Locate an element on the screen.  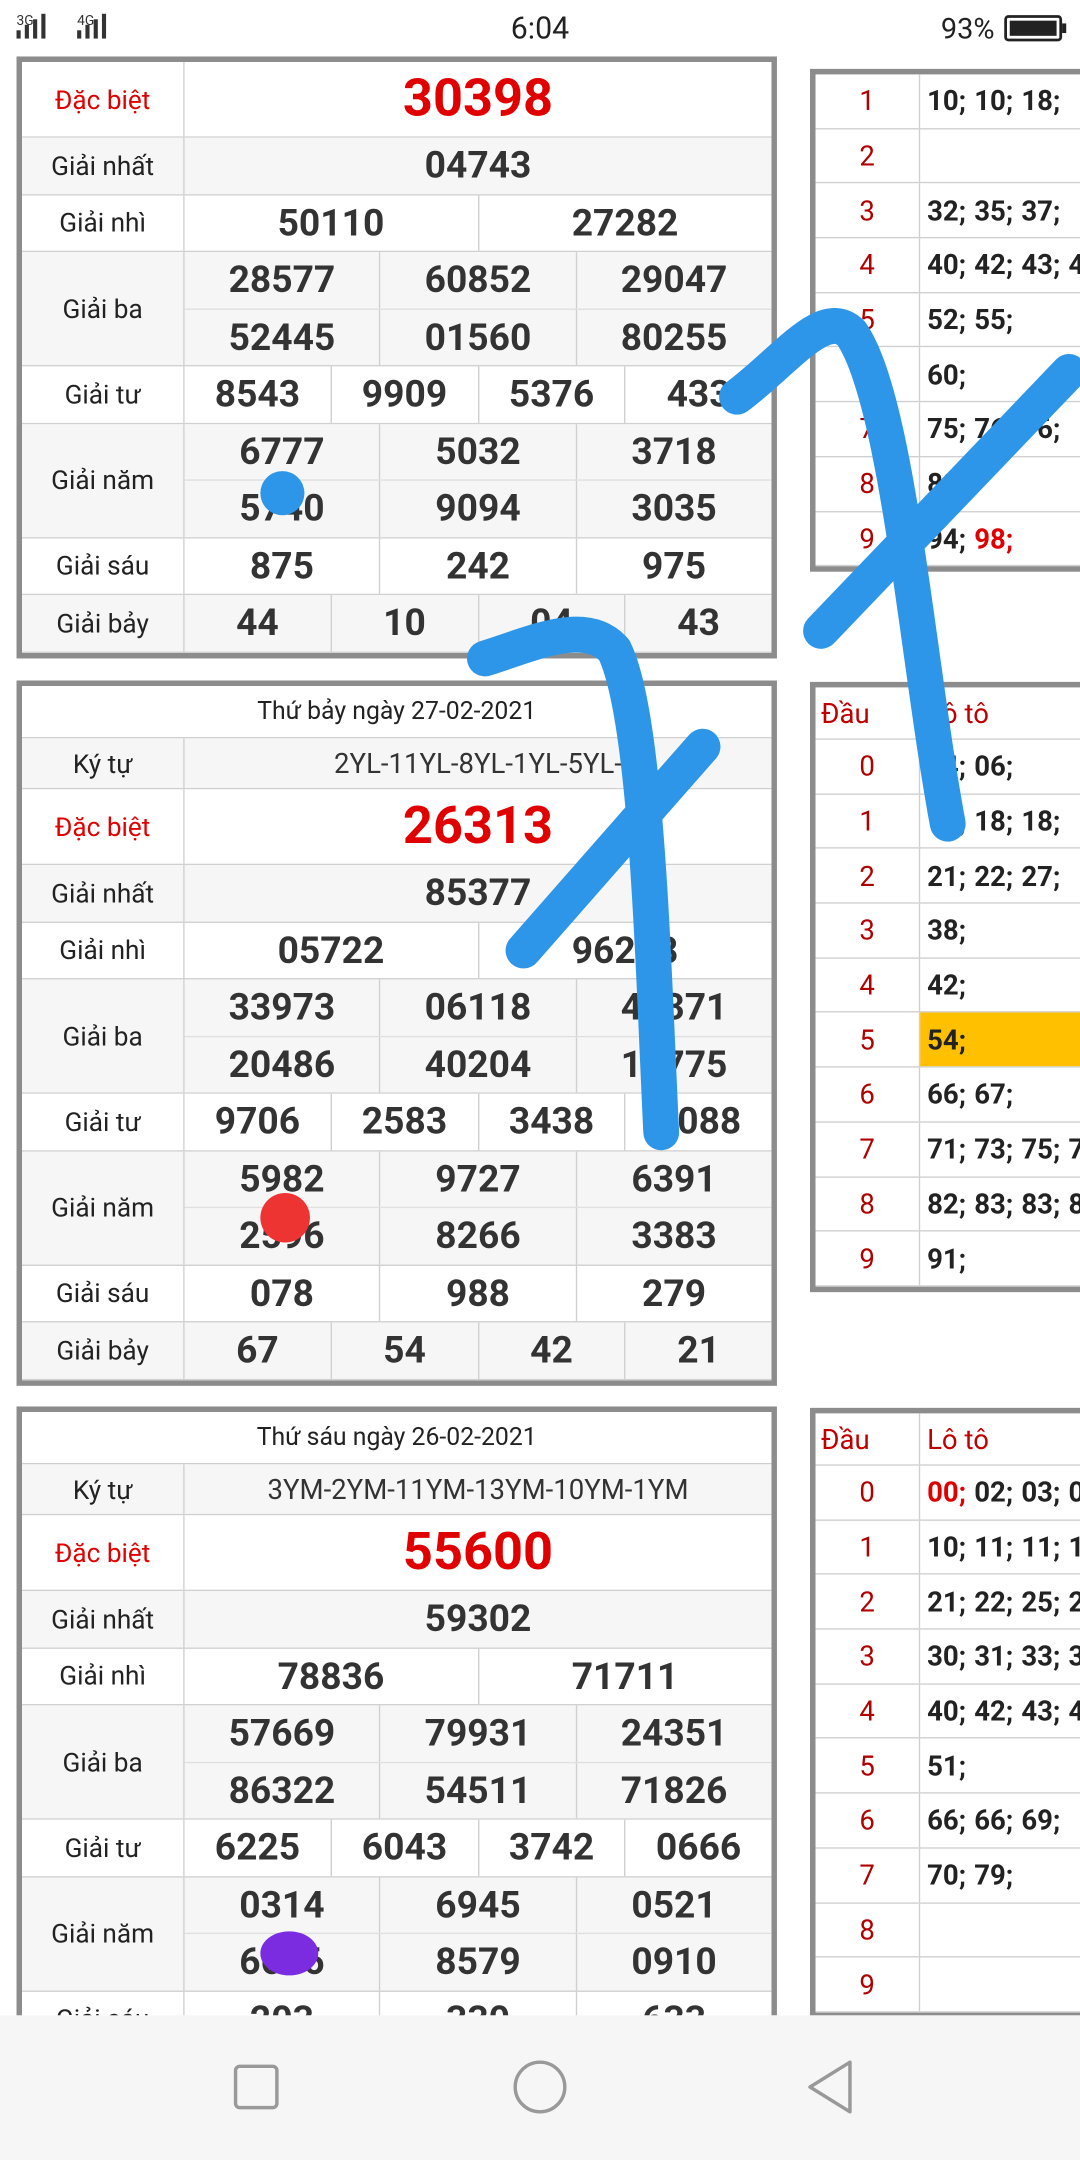
loto-row: 6 60; is located at coordinates (947, 375).